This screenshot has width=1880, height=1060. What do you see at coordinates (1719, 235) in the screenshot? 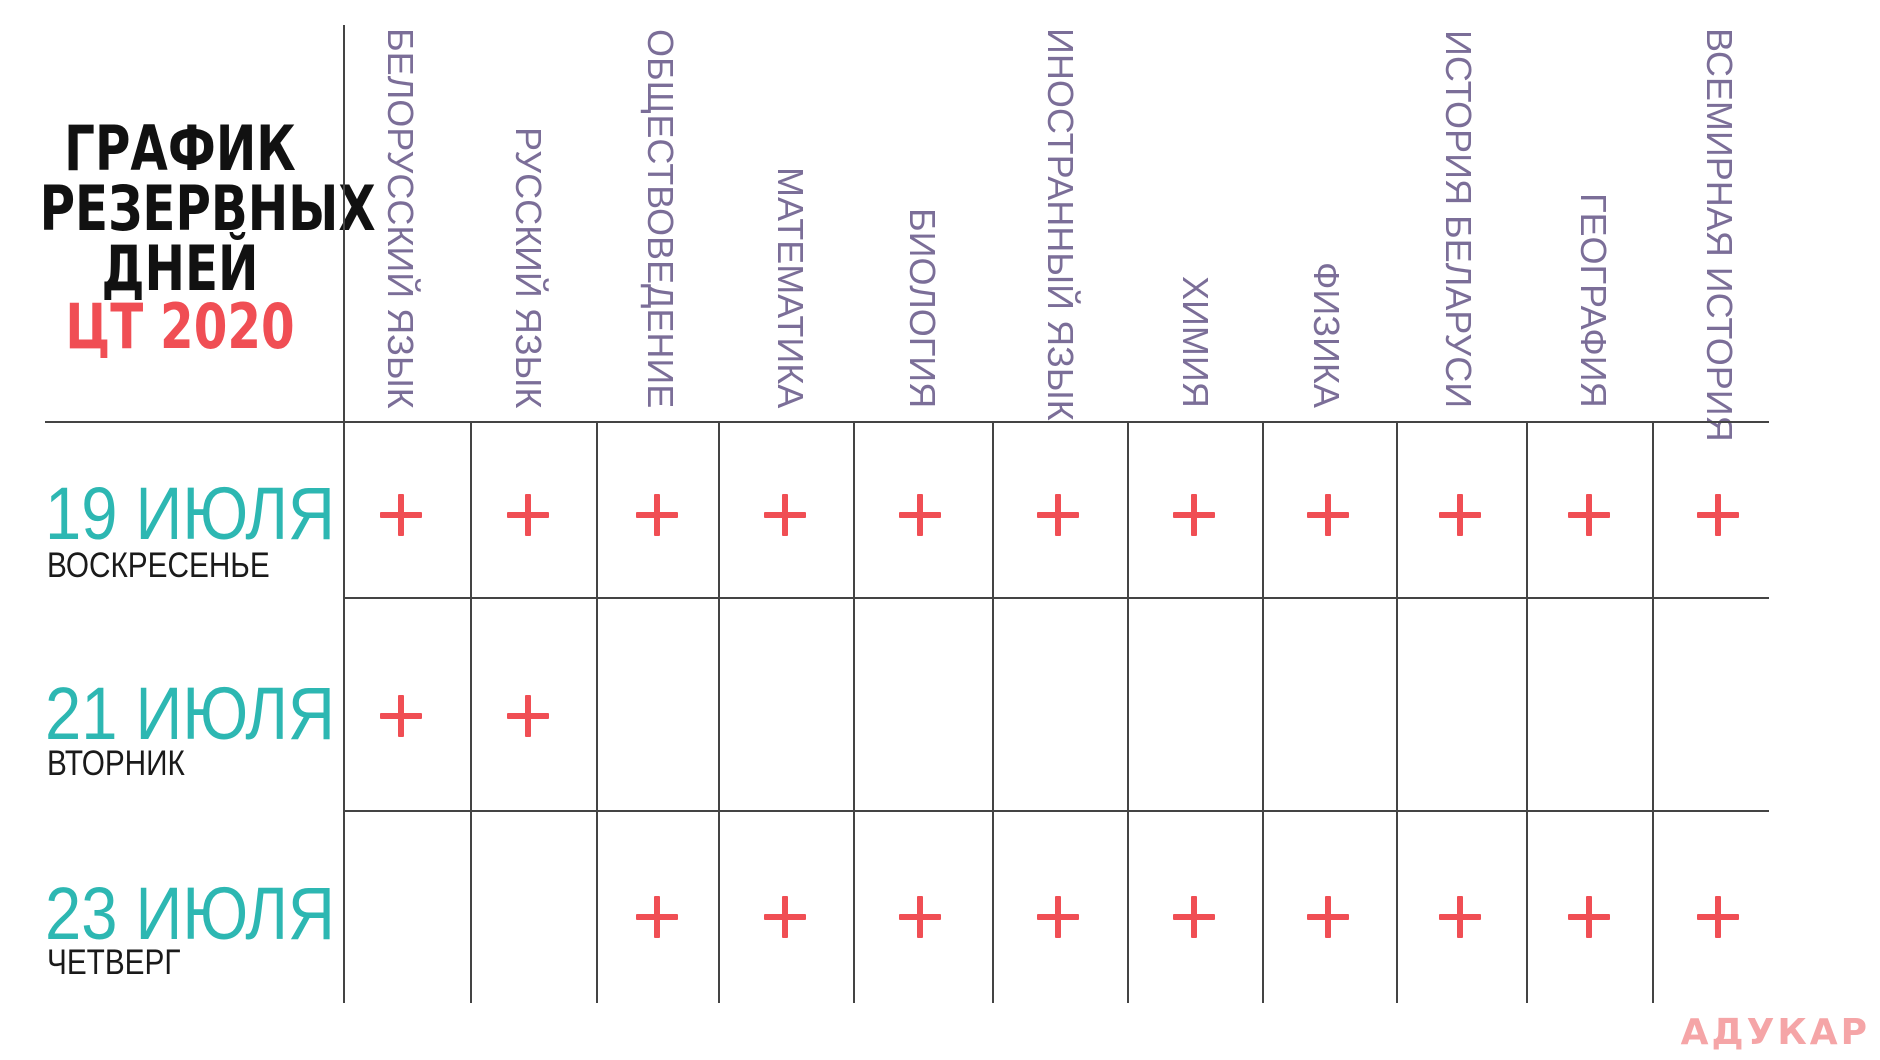
I see `subject-header: ВСЕМИРНАЯ ИСТОРИЯ` at bounding box center [1719, 235].